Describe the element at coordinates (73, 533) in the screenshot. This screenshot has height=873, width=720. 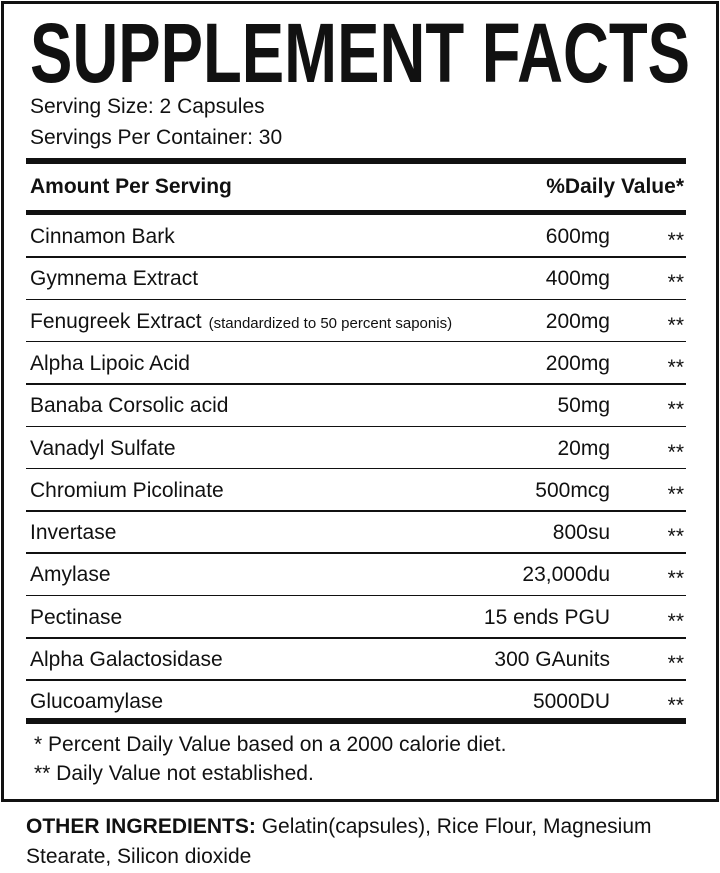
I see `ingredient-name: Invertase` at that location.